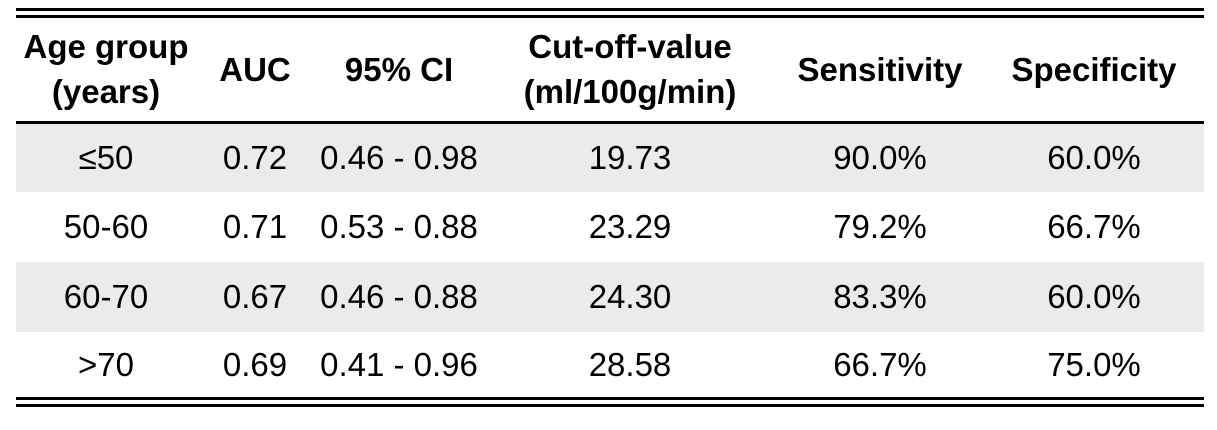 This screenshot has height=430, width=1217. I want to click on column-header-95ci: 95% CI, so click(399, 68).